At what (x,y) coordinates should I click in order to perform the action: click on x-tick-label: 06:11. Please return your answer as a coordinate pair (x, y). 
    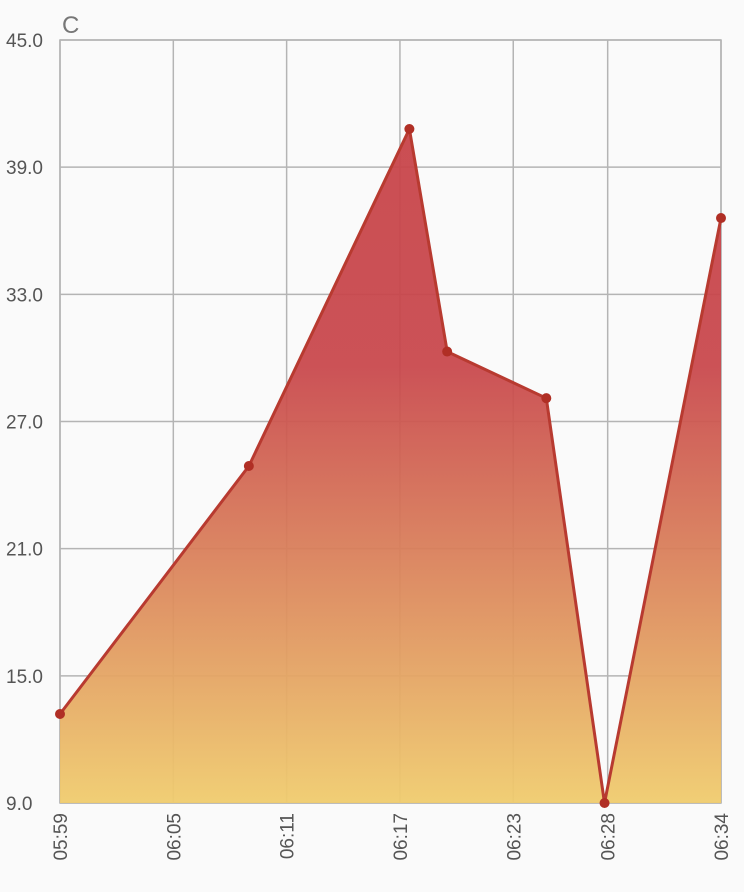
    Looking at the image, I should click on (288, 836).